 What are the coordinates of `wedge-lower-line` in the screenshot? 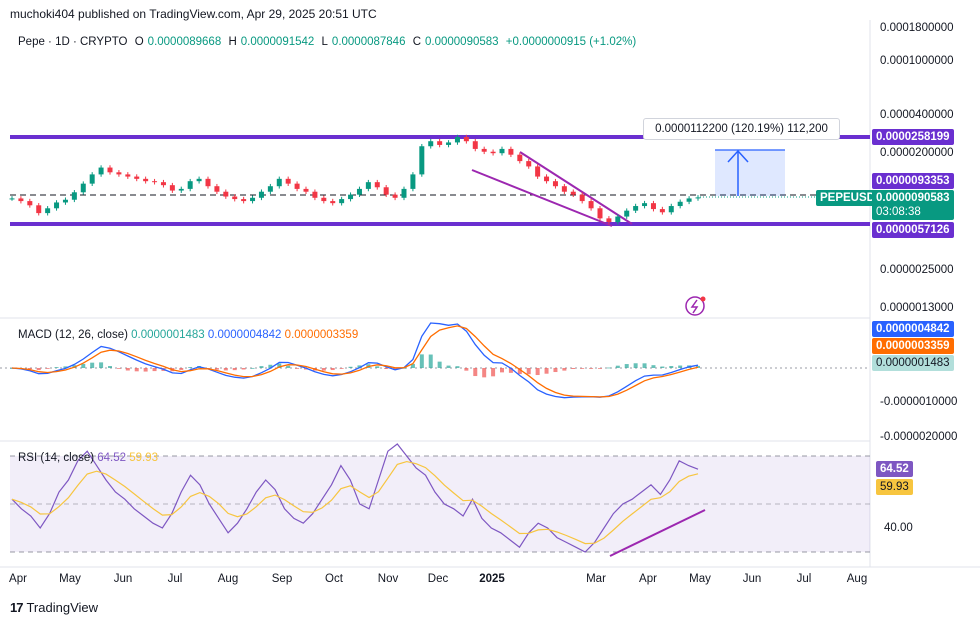 It's located at (542, 198).